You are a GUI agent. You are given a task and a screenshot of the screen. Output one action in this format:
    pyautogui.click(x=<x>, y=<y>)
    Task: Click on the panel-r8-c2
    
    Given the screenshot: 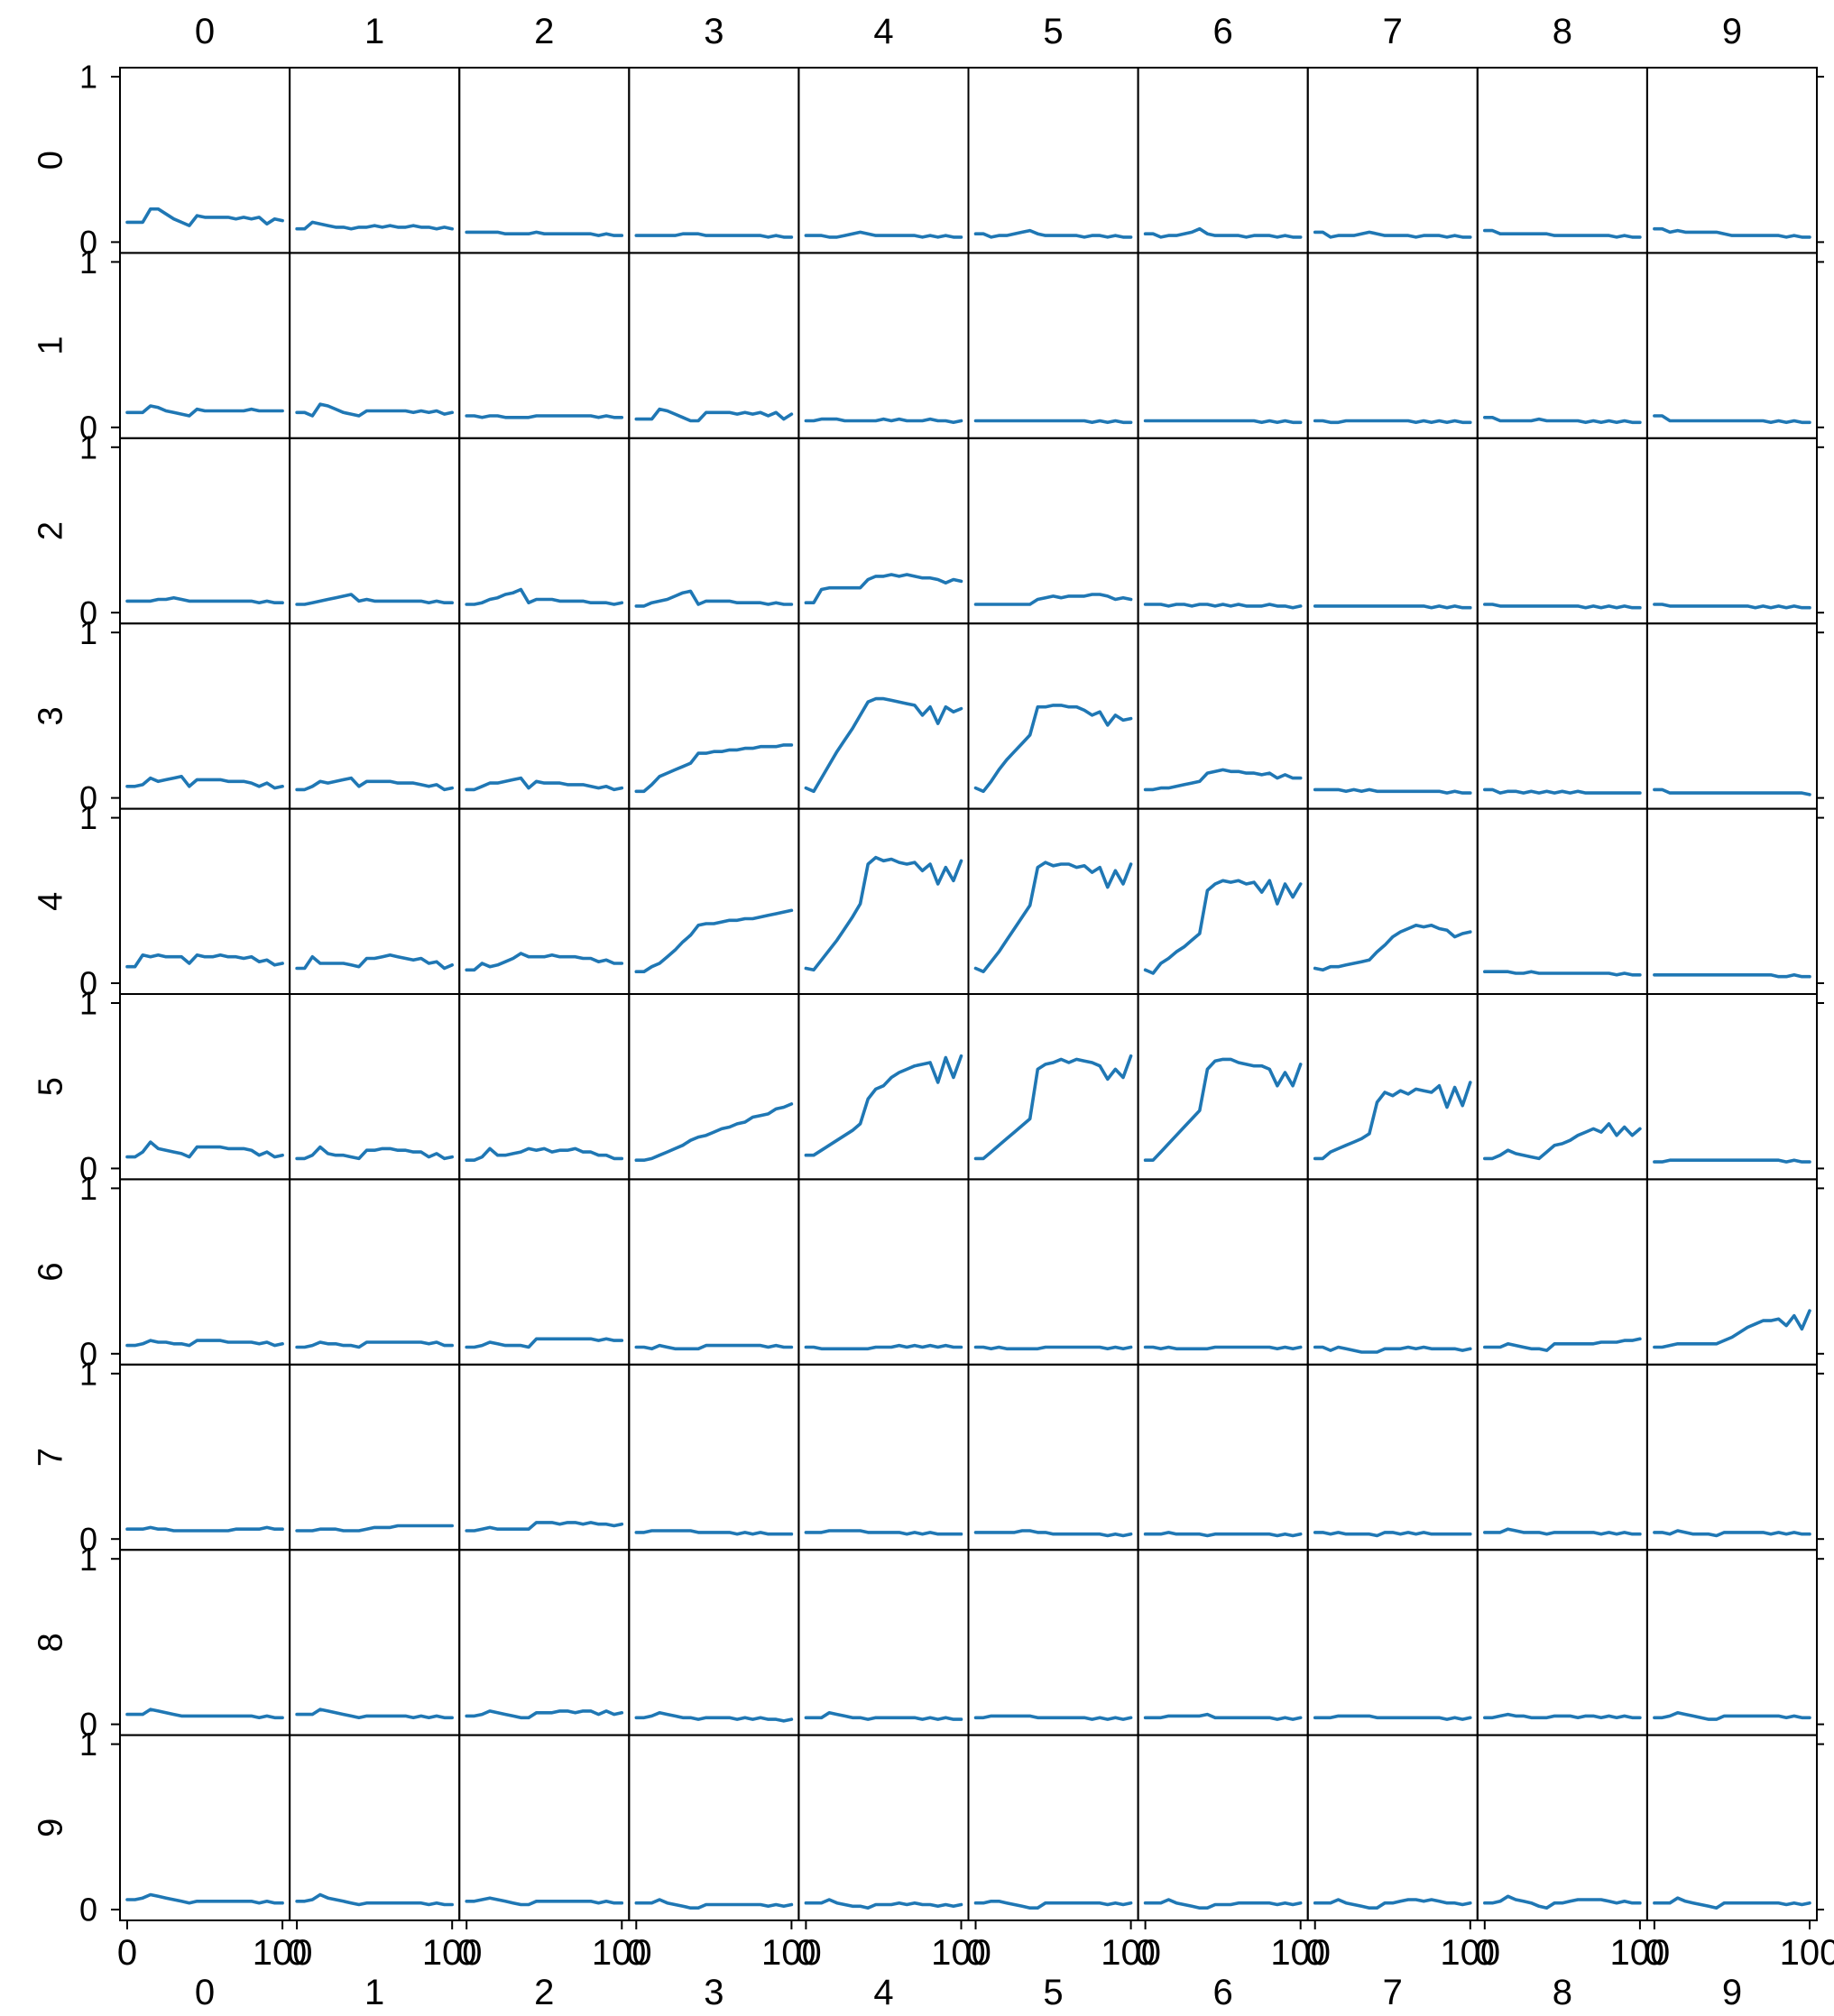 What is the action you would take?
    pyautogui.click(x=544, y=1642)
    